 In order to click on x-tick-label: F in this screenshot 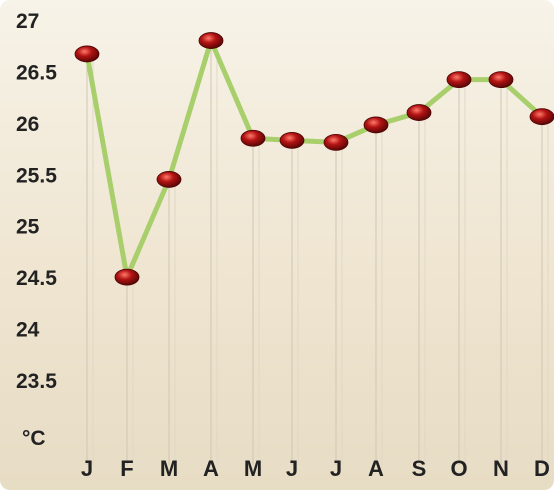, I will do `click(126, 468)`.